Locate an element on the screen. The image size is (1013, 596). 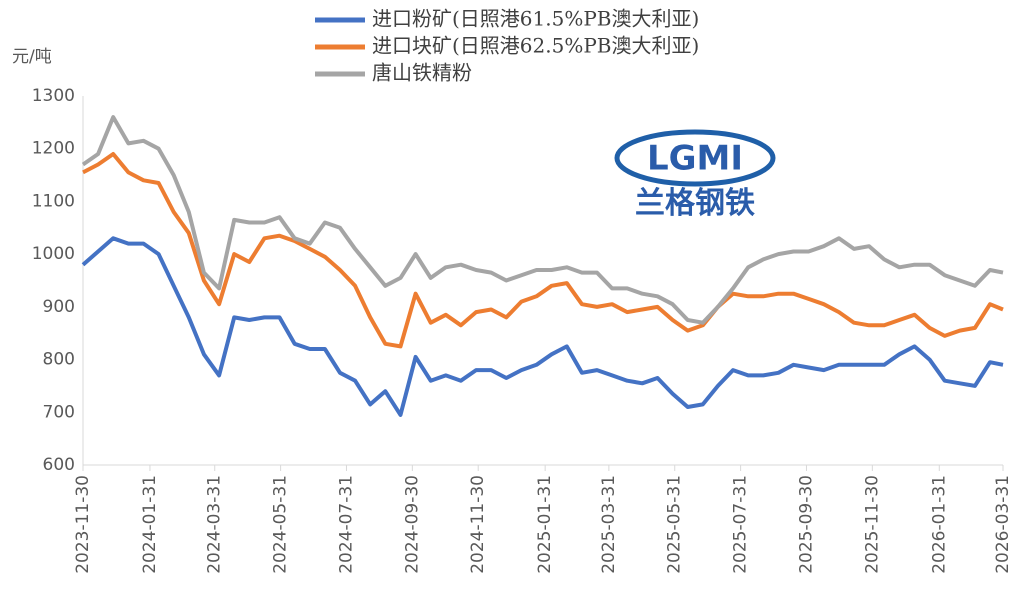
legend-label: 进口块矿(日照港62.5%PB澳大利亚) is located at coordinates (535, 46).